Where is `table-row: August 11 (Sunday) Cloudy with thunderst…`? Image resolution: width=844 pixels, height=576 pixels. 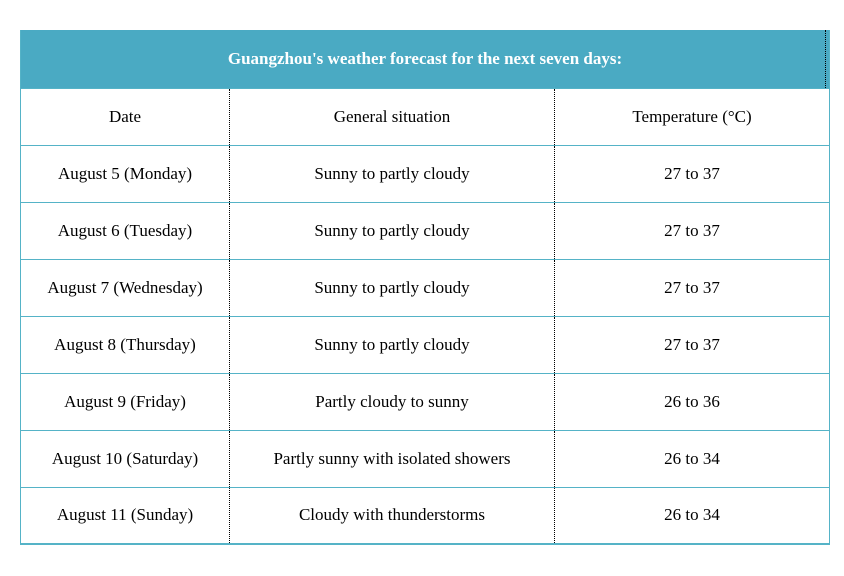
table-row: August 11 (Sunday) Cloudy with thunderst… is located at coordinates (425, 515).